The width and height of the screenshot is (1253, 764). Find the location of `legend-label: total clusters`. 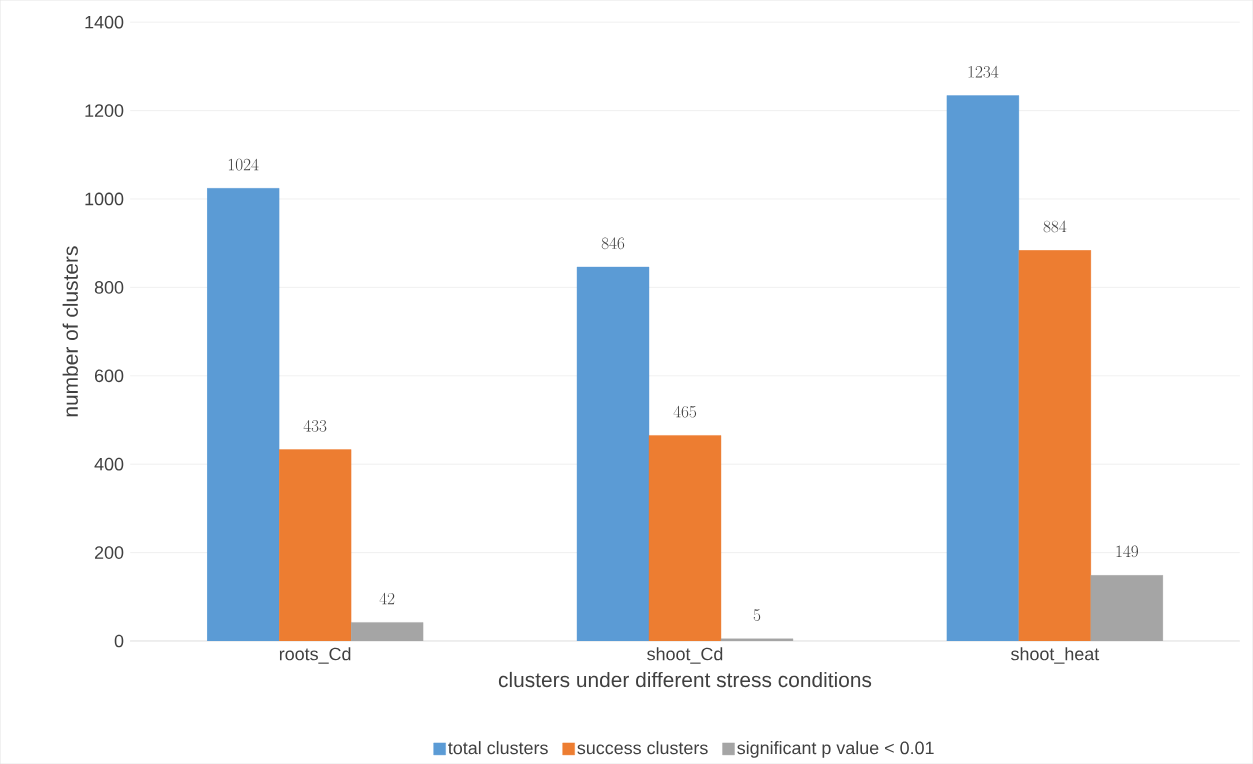

legend-label: total clusters is located at coordinates (498, 748).